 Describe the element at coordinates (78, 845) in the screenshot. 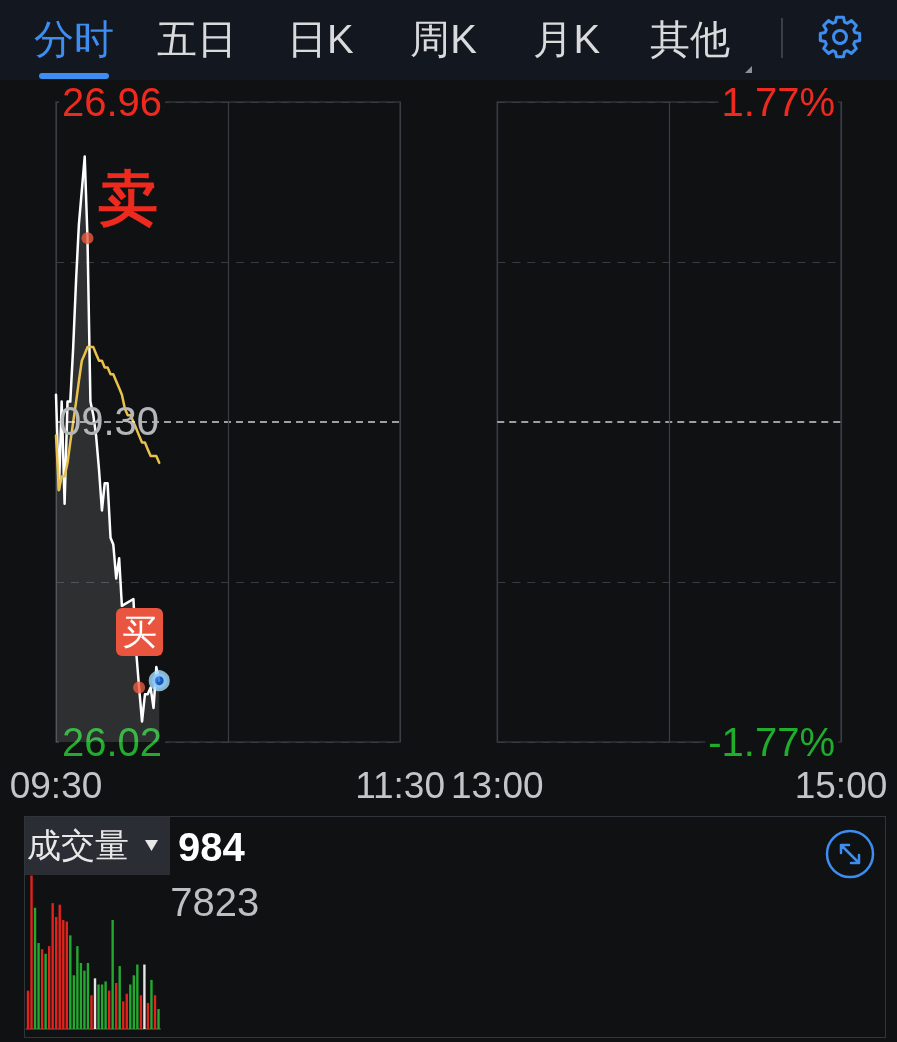

I see `chart-title: 成交量` at that location.